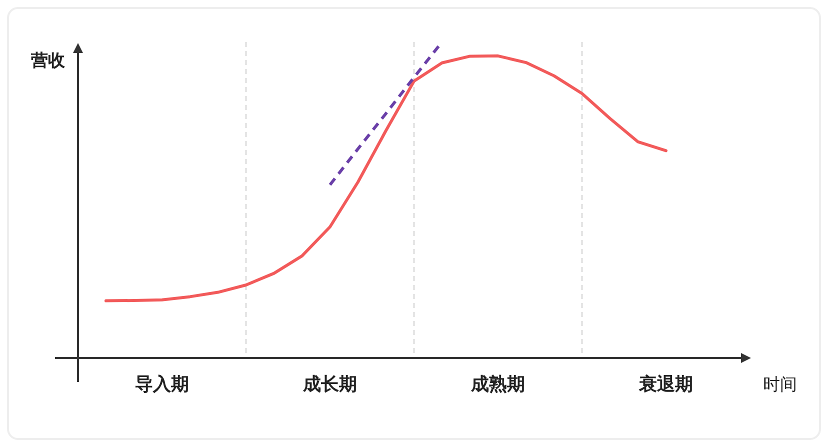  Describe the element at coordinates (780, 384) in the screenshot. I see `x-axis-title: 时间` at that location.